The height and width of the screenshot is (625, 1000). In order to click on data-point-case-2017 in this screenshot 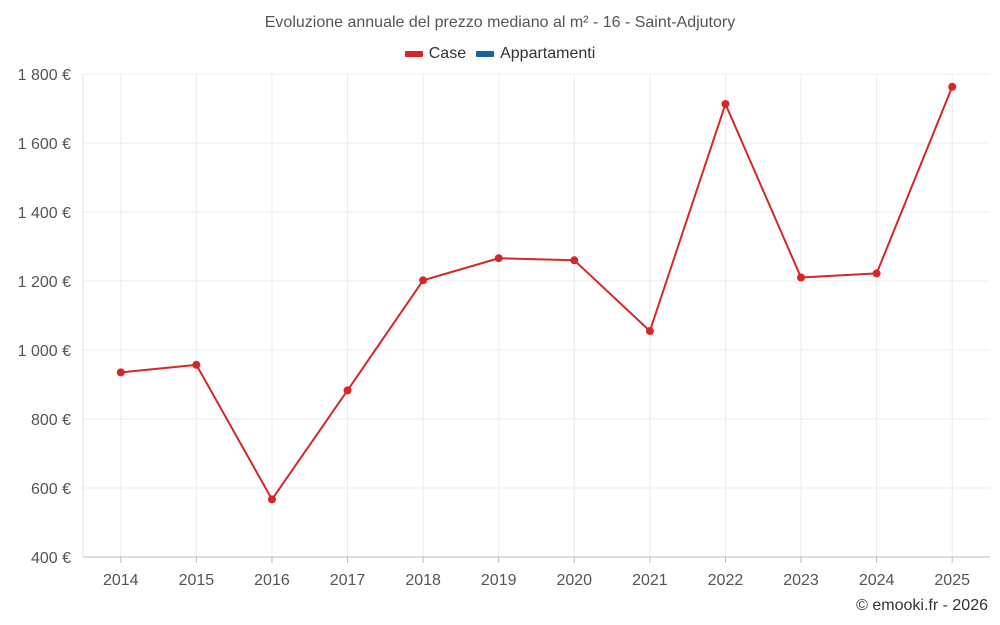, I will do `click(347, 390)`.